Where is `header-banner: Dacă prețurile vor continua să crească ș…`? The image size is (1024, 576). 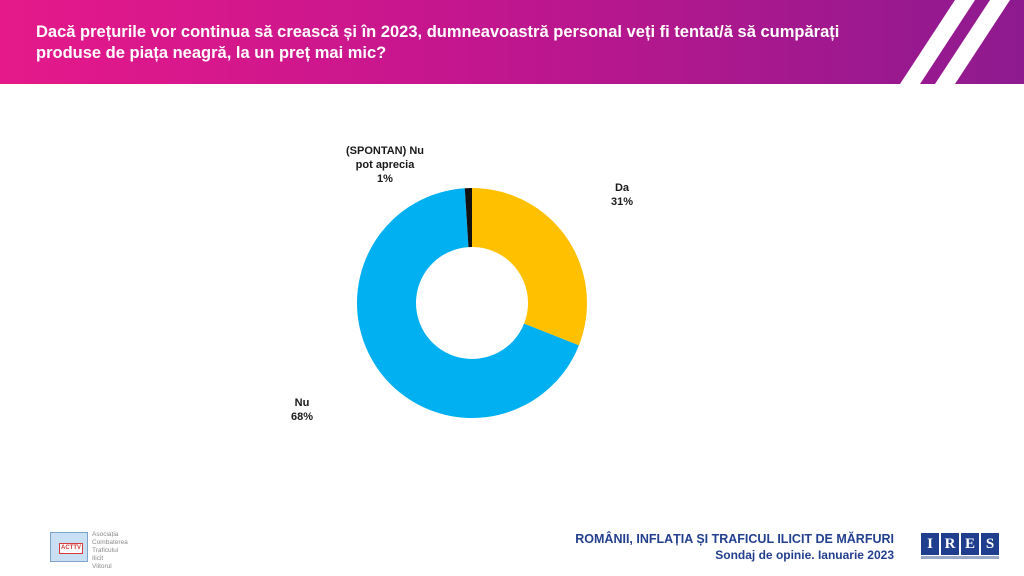 header-banner: Dacă prețurile vor continua să crească ș… is located at coordinates (512, 42).